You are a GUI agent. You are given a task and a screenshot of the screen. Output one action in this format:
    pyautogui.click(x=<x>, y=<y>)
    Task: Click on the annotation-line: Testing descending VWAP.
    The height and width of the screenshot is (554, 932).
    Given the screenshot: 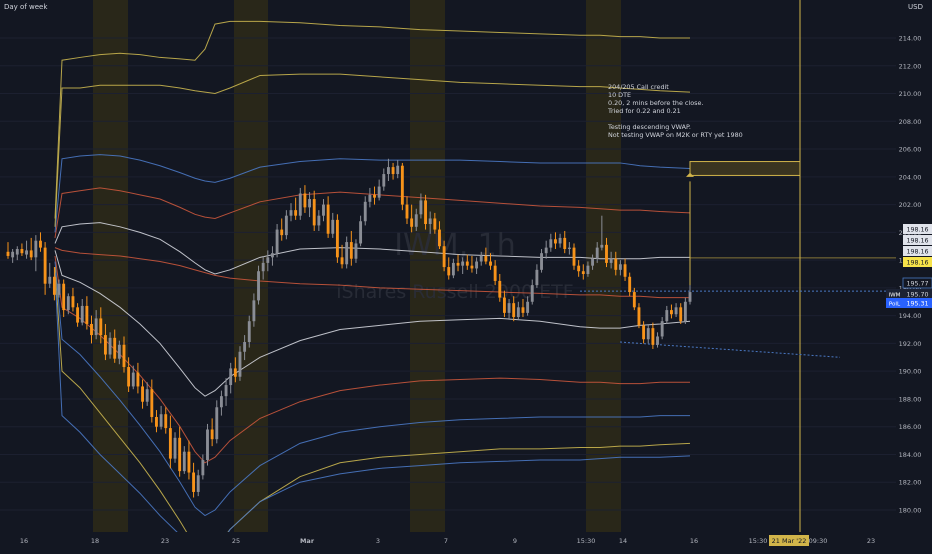 What is the action you would take?
    pyautogui.click(x=649, y=127)
    